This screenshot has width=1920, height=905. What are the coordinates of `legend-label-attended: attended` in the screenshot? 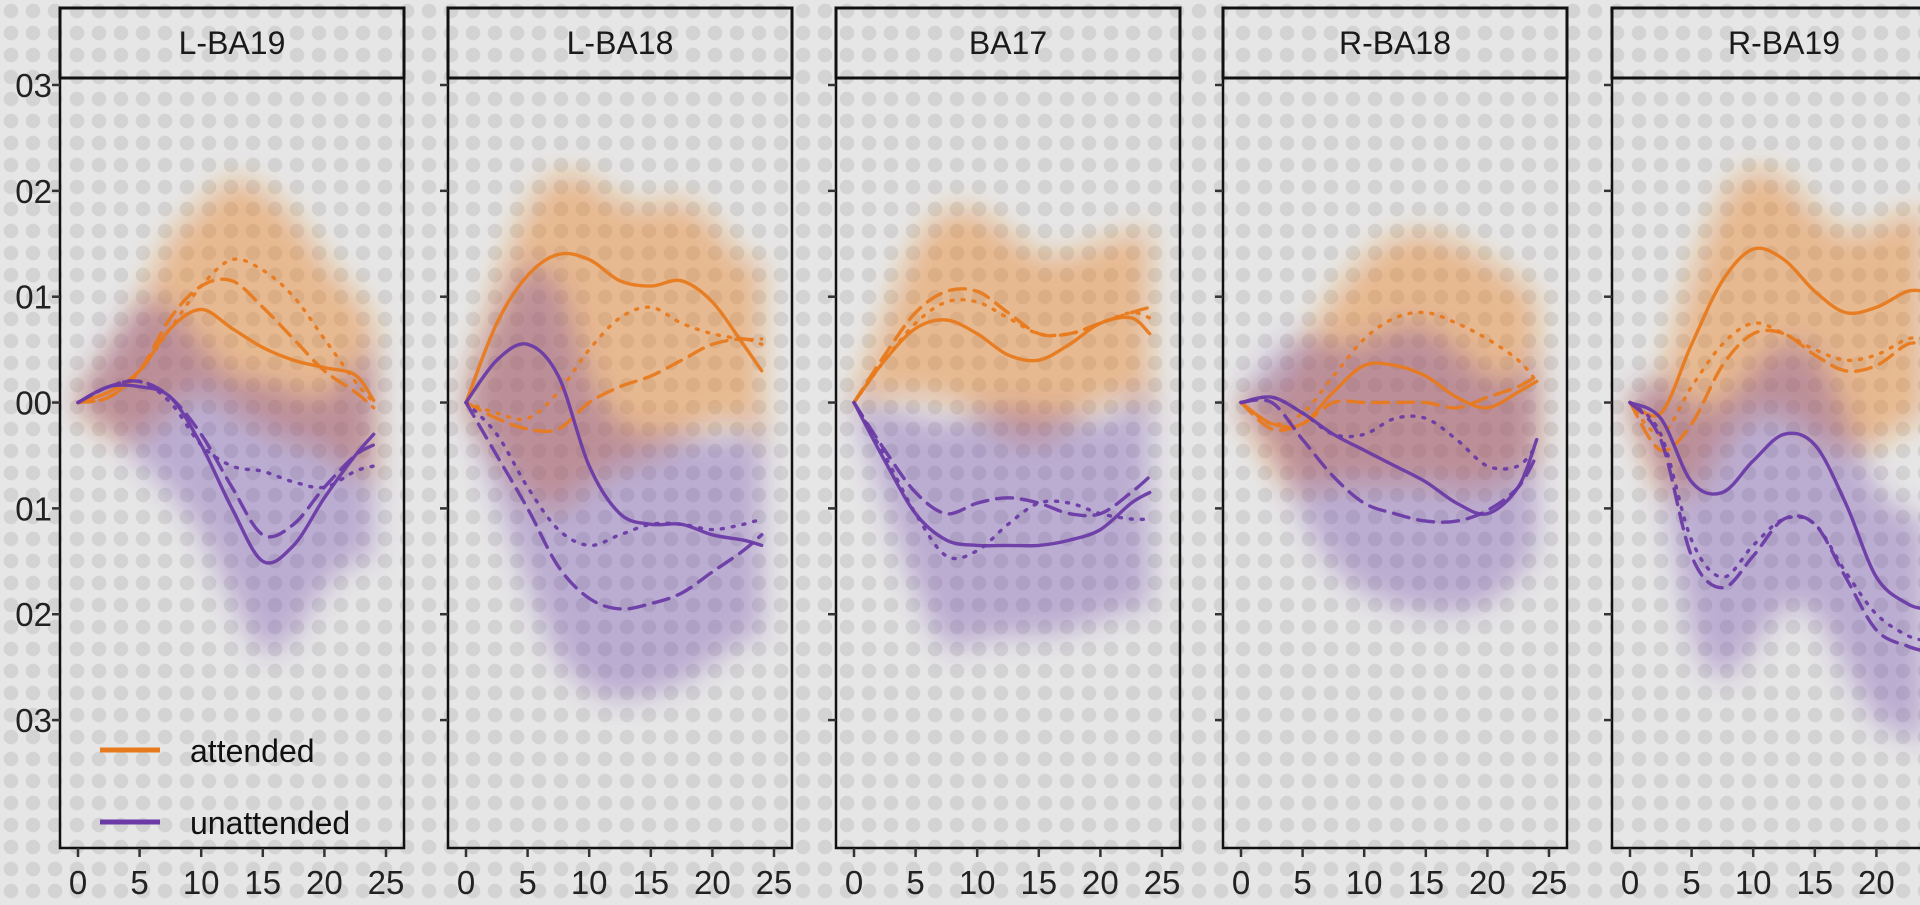 It's located at (252, 751).